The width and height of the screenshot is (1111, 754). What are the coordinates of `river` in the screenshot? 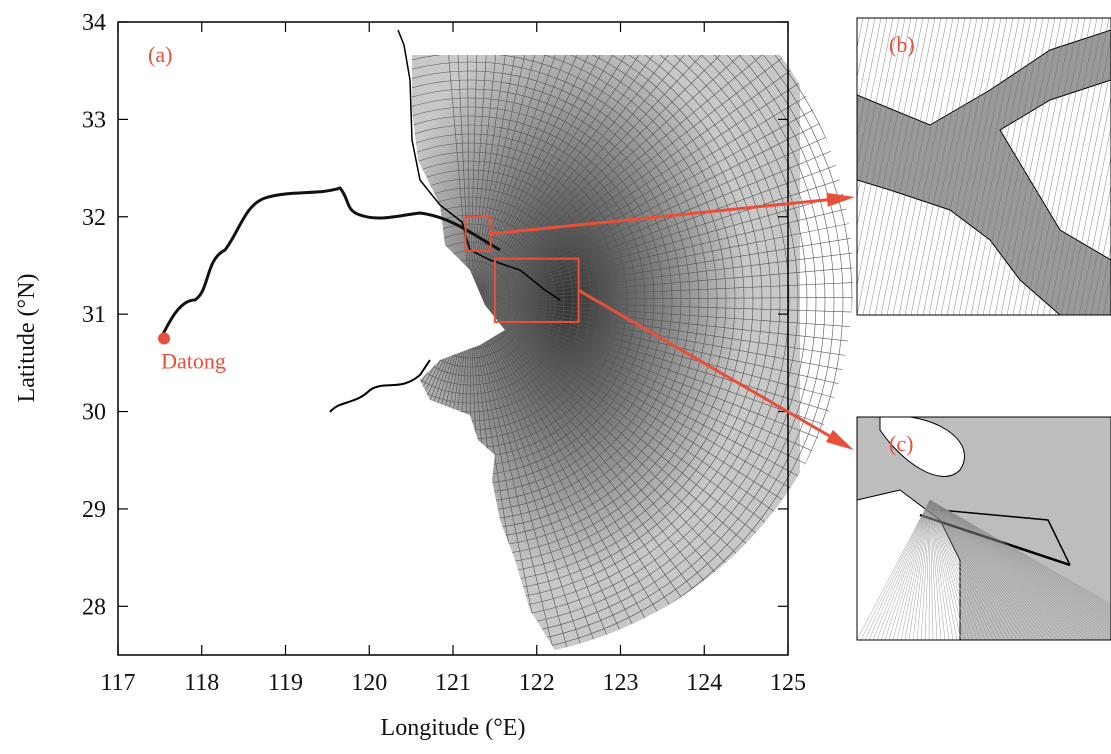 It's located at (380, 386).